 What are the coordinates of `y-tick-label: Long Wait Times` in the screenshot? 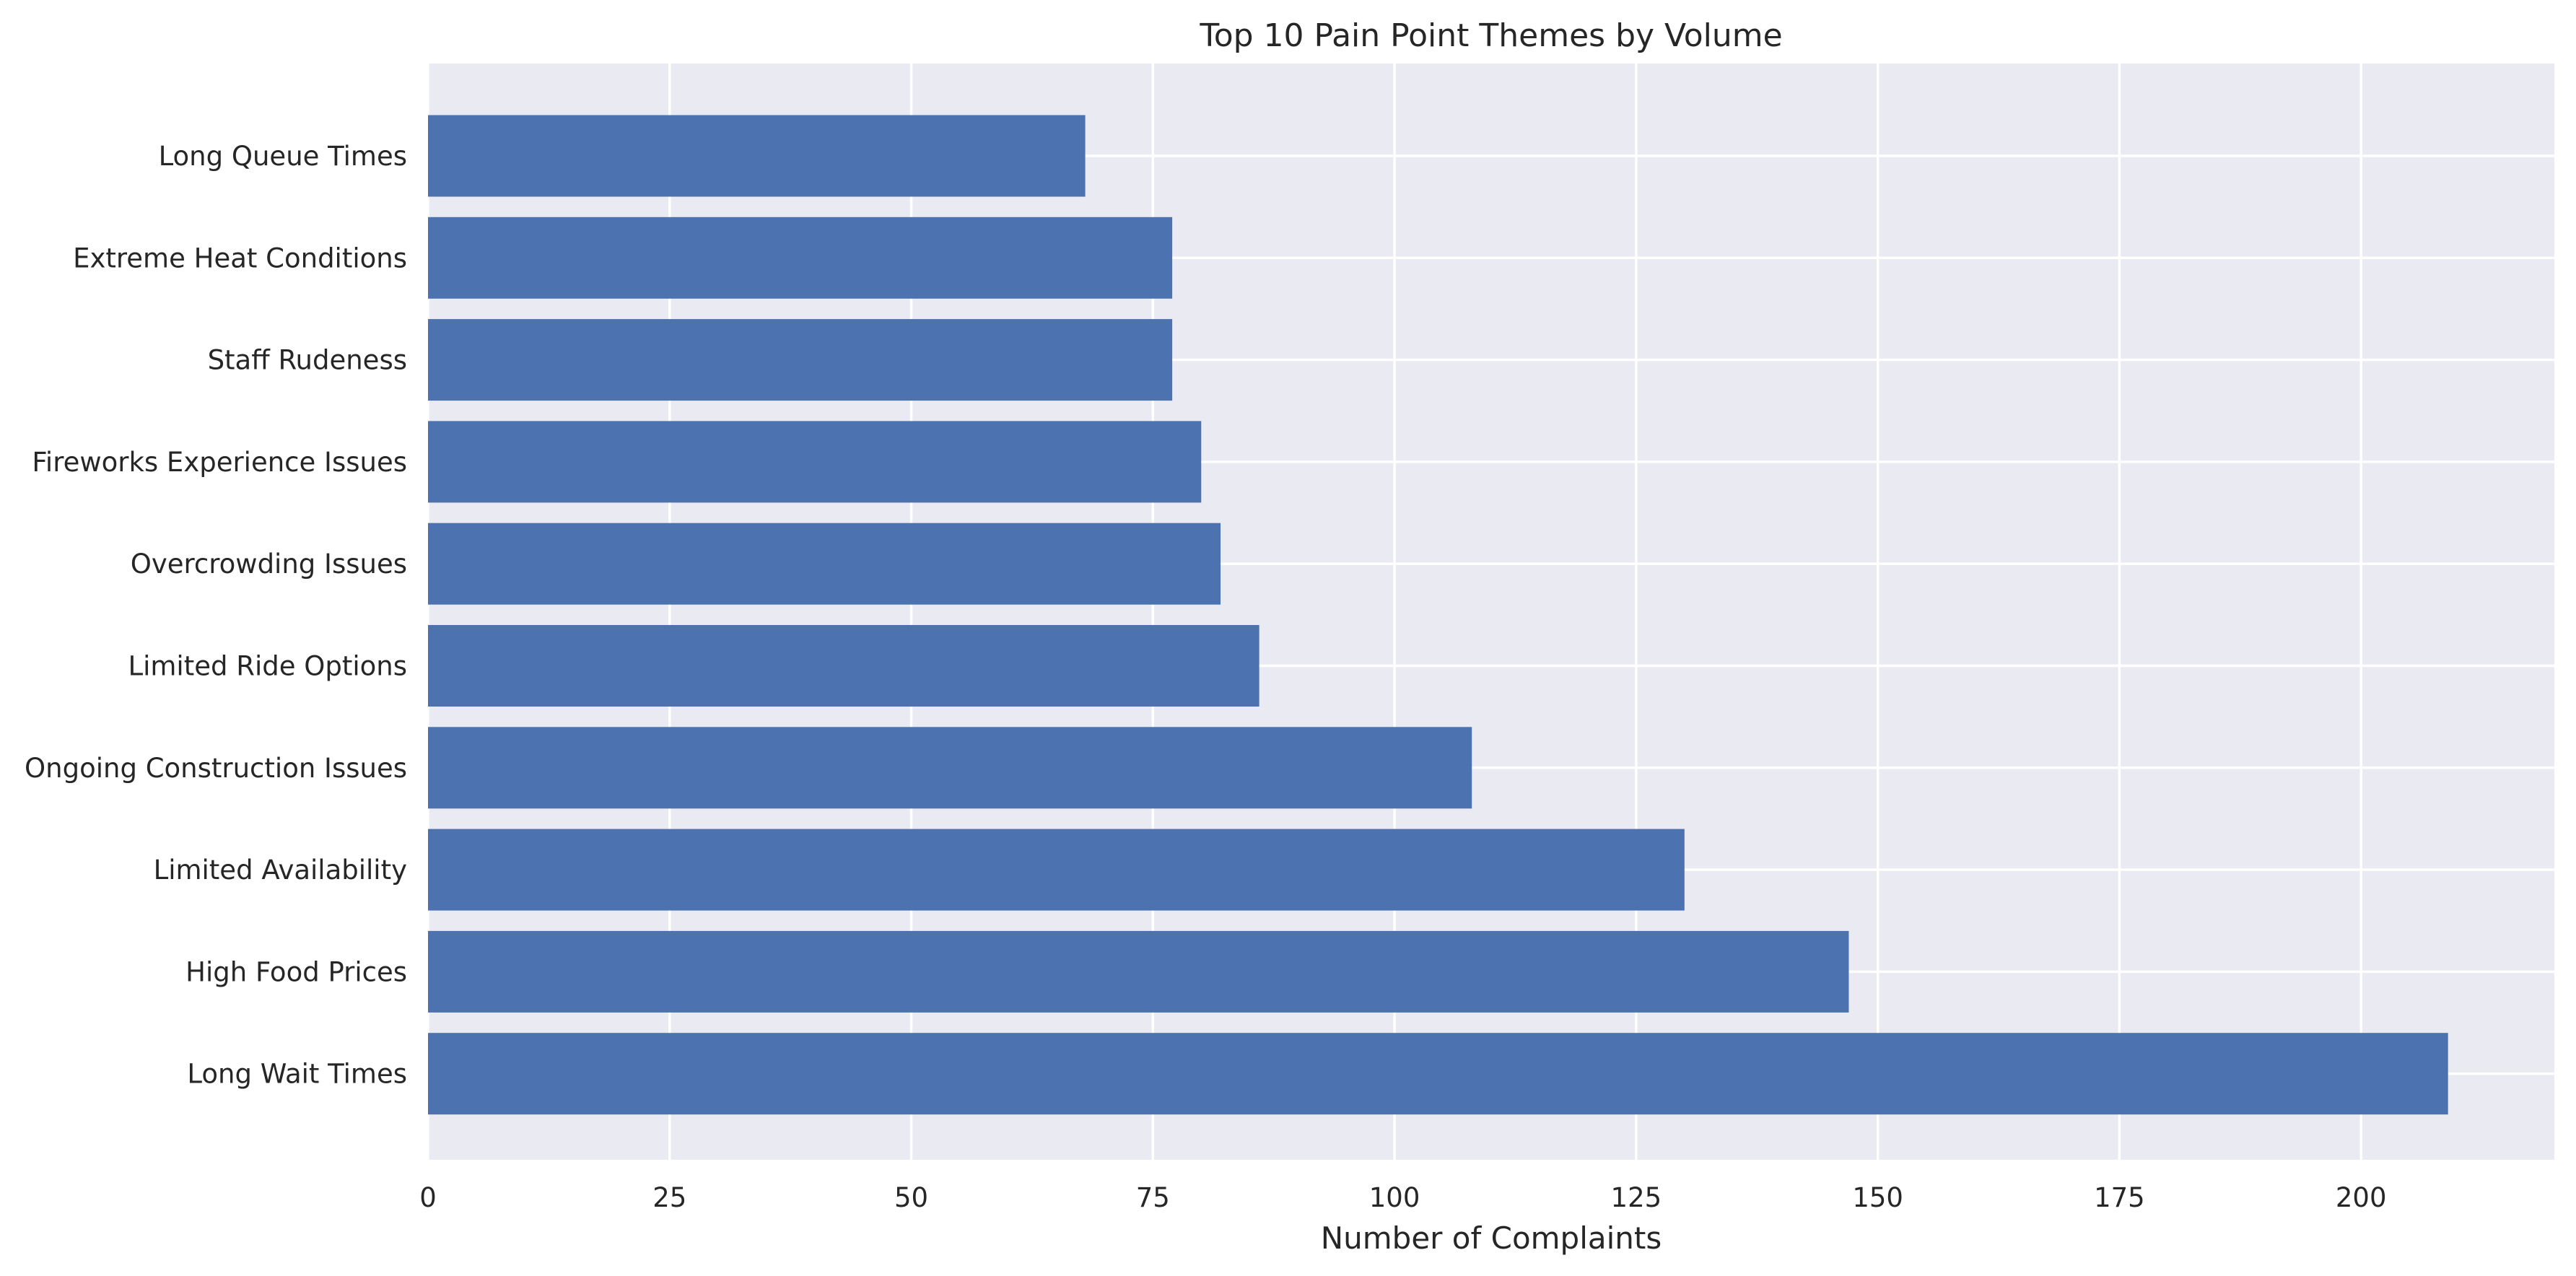 It's located at (297, 1074).